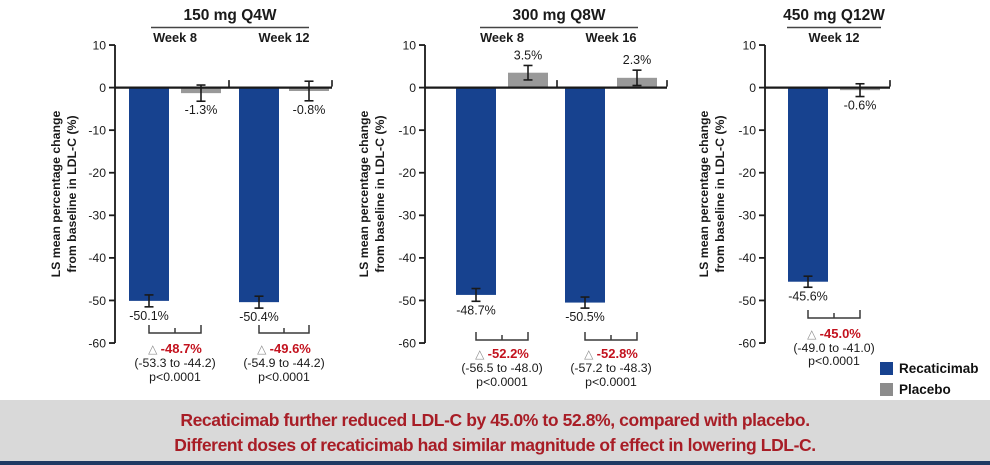 Image resolution: width=990 pixels, height=465 pixels. I want to click on panel-title: 150 mg Q4W, so click(229, 15).